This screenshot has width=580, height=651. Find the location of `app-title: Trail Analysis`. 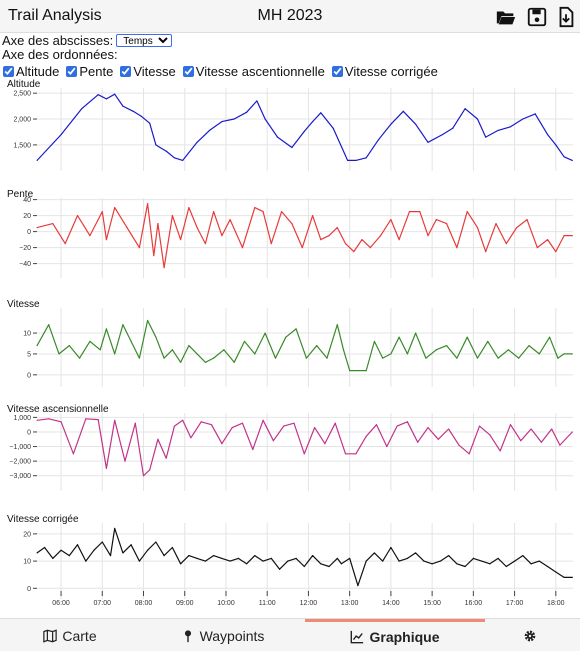

app-title: Trail Analysis is located at coordinates (55, 15).